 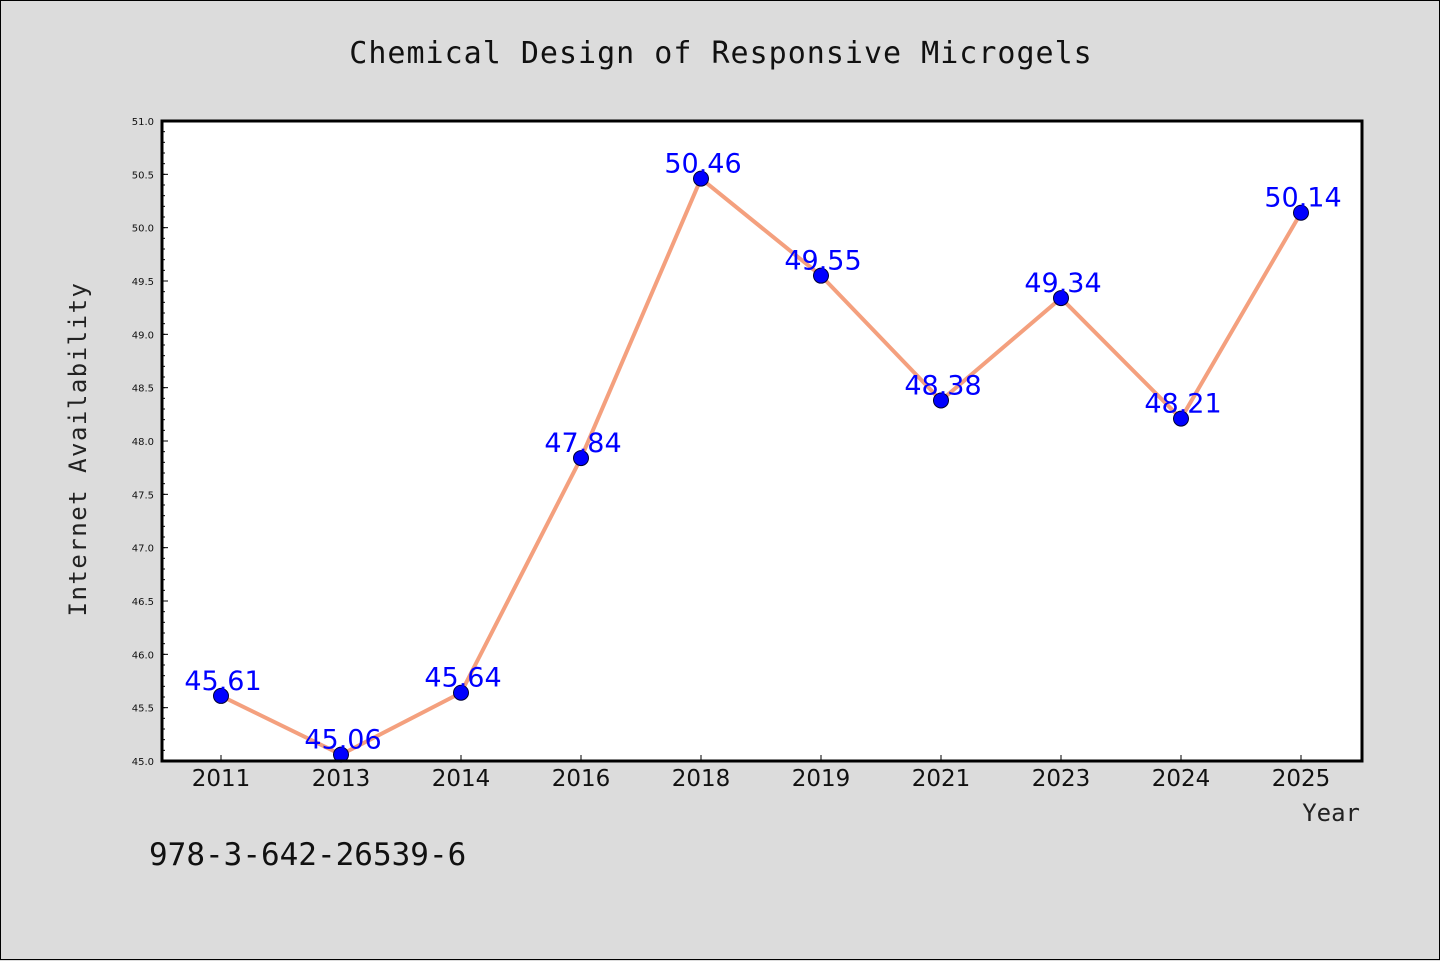 What do you see at coordinates (1331, 813) in the screenshot?
I see `x-axis-label: Year` at bounding box center [1331, 813].